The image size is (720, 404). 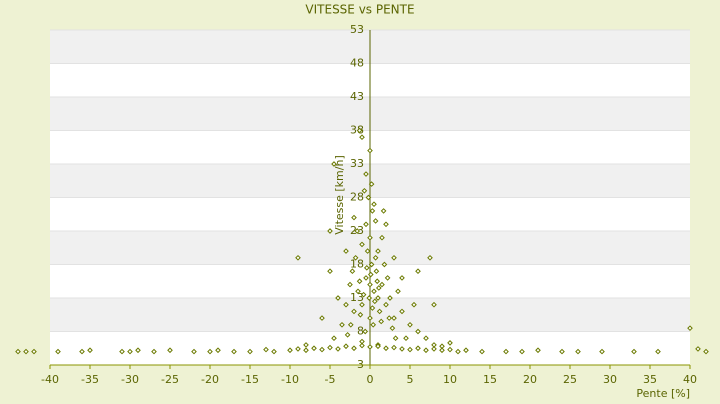 I want to click on x-tick-label: -5, so click(x=330, y=379).